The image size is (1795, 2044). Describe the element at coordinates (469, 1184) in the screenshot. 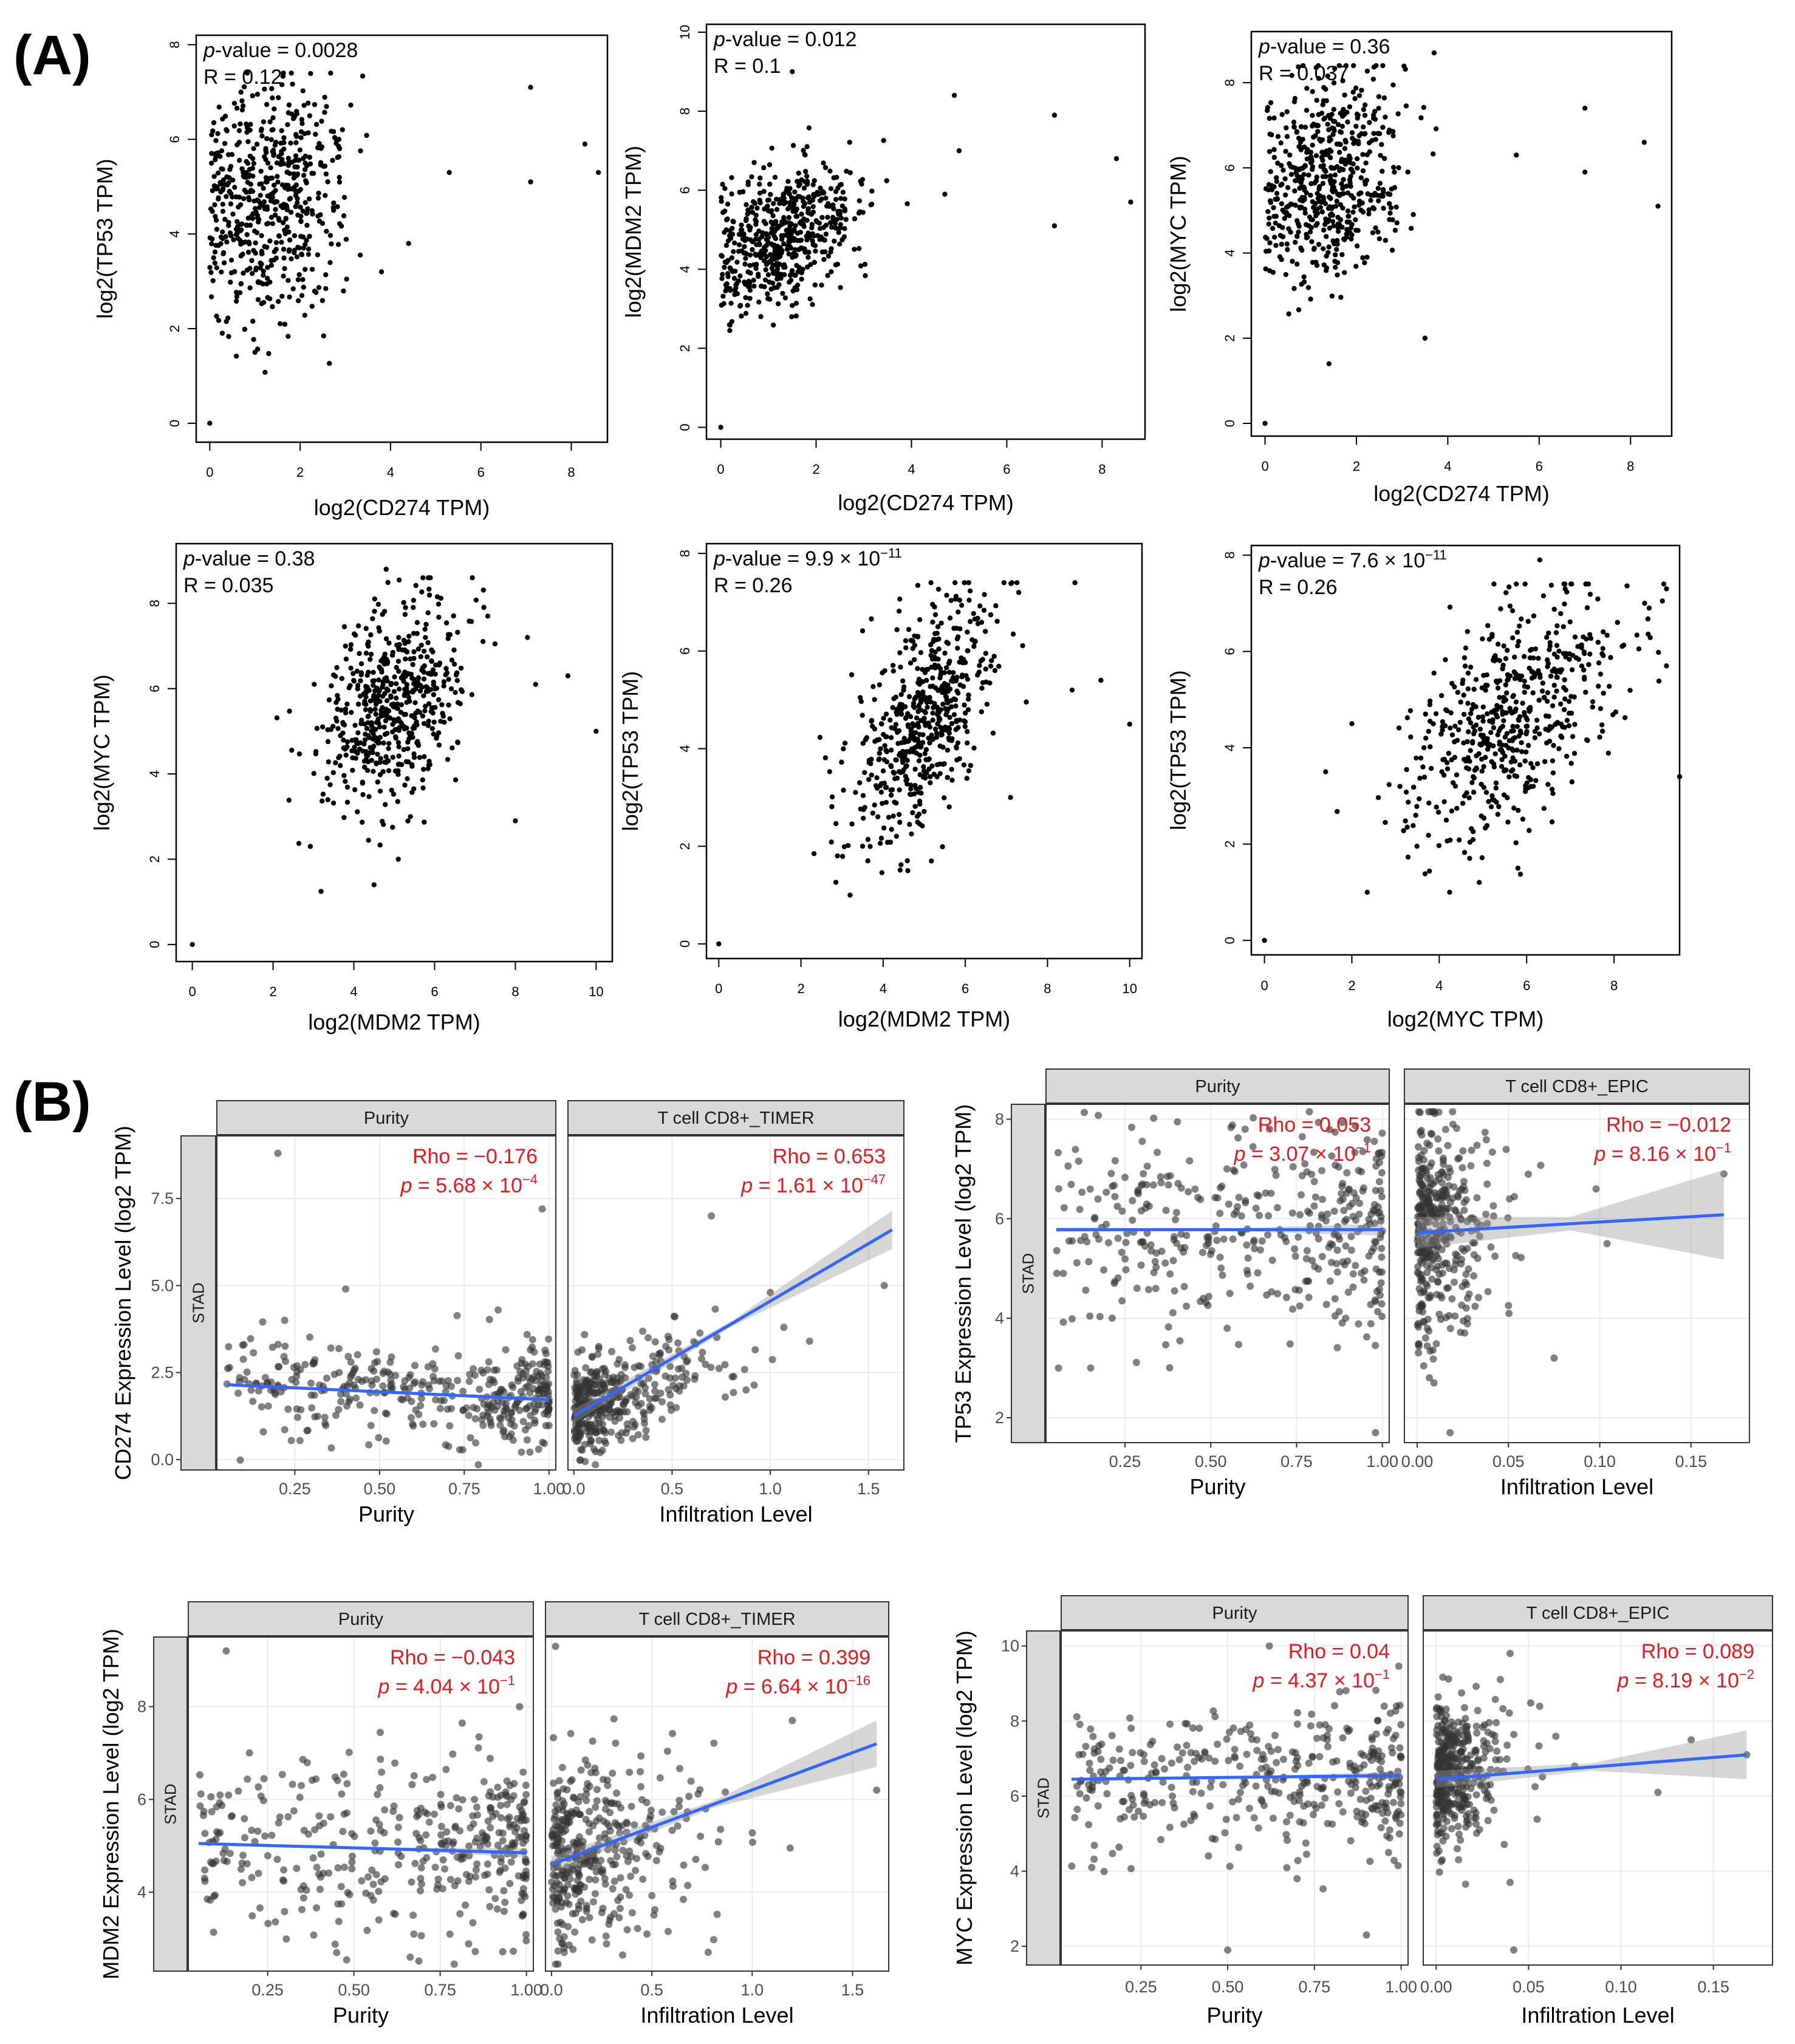

I see `p-value-annotation: p = 5.68 × 10−4` at that location.